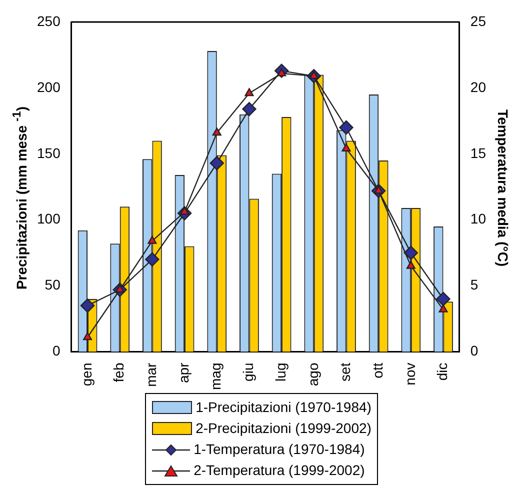 The height and width of the screenshot is (494, 523). What do you see at coordinates (442, 371) in the screenshot?
I see `x-tick-label: dic` at bounding box center [442, 371].